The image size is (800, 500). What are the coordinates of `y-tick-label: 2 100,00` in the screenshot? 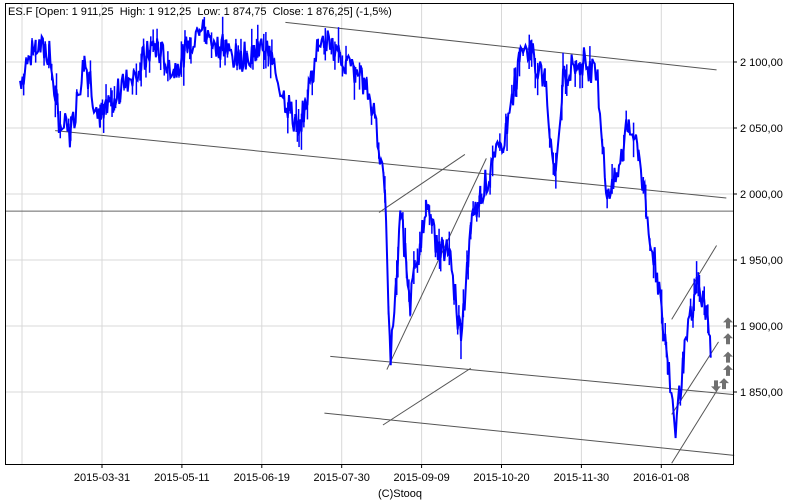 It's located at (761, 63).